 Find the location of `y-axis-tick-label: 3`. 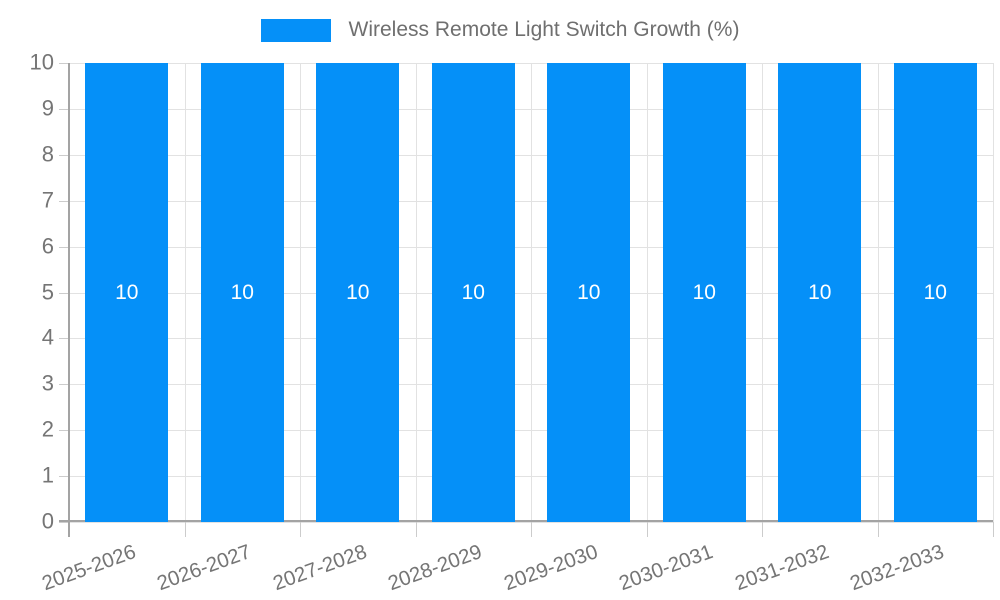

y-axis-tick-label: 3 is located at coordinates (47, 383).